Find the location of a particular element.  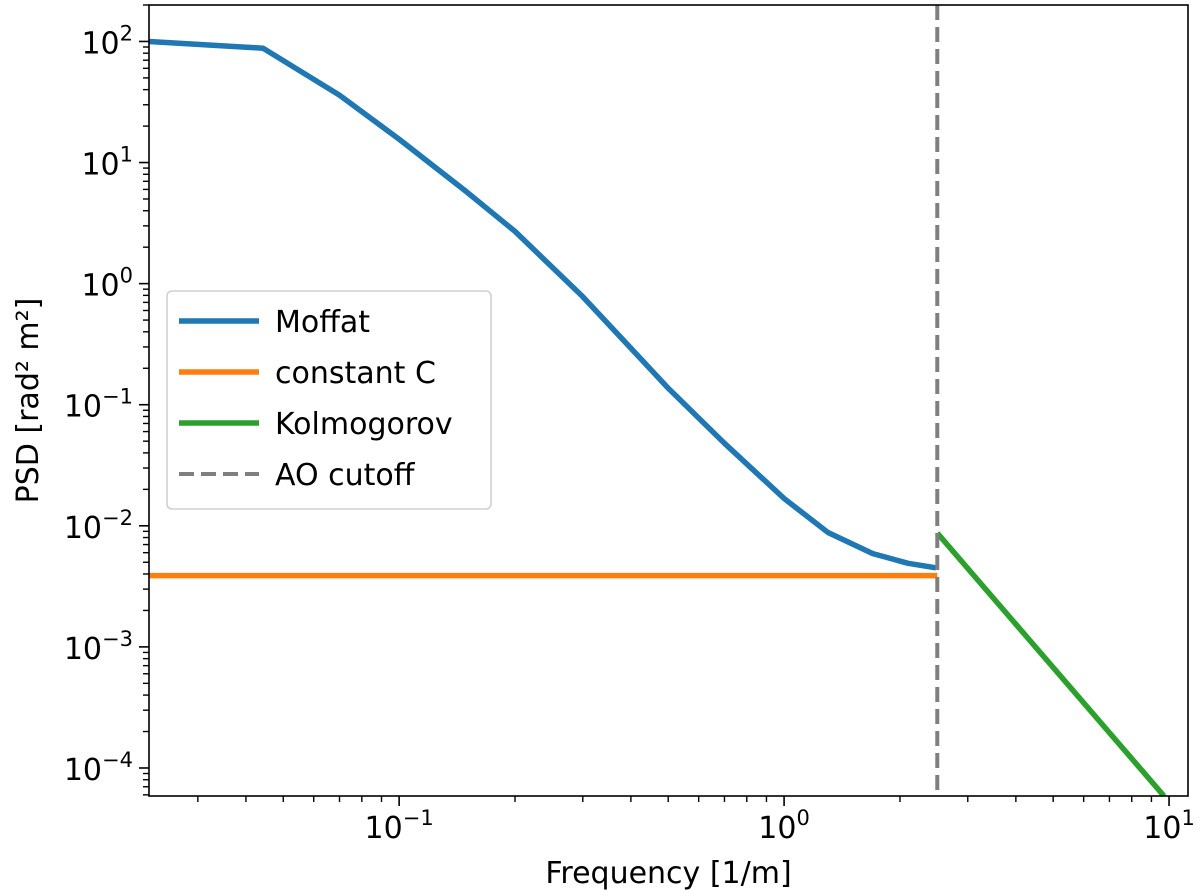

y-axis-label: PSD [rad² m²] is located at coordinates (28, 401).